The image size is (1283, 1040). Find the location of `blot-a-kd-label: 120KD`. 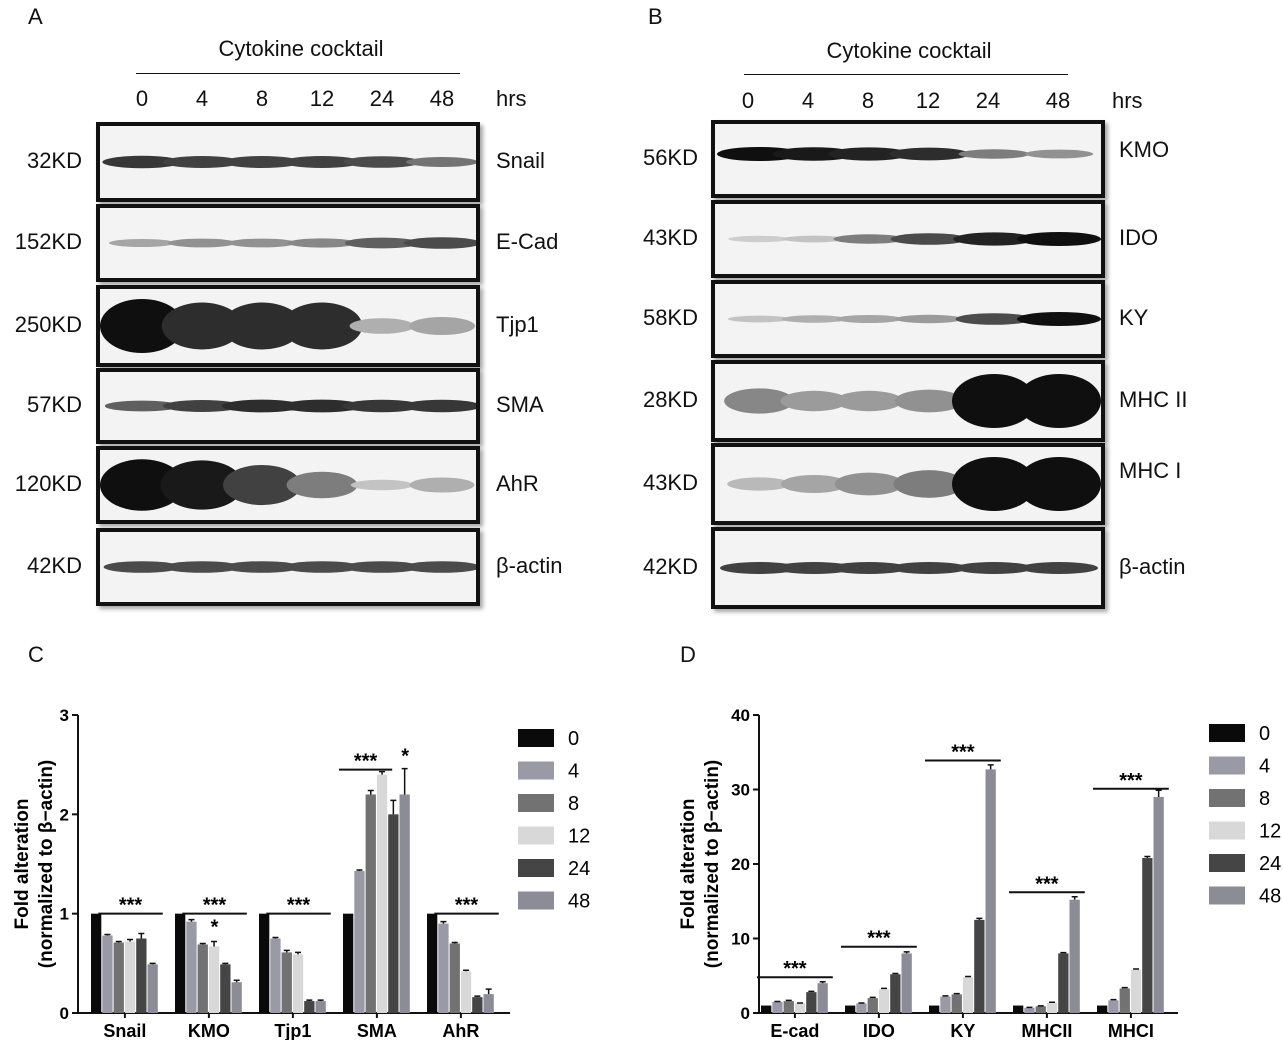

blot-a-kd-label: 120KD is located at coordinates (41, 484).